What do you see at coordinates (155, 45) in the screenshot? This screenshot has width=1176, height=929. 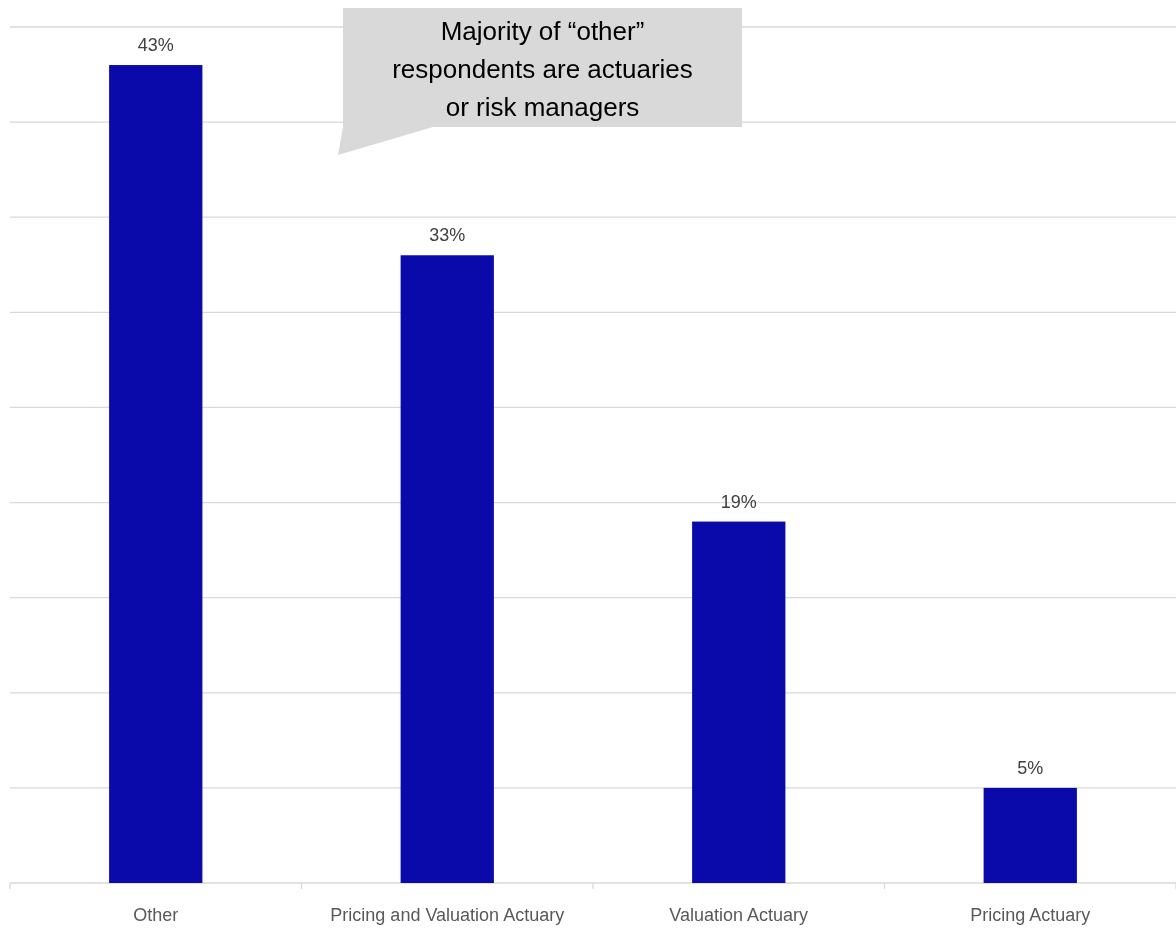 I see `data-label: 43%` at bounding box center [155, 45].